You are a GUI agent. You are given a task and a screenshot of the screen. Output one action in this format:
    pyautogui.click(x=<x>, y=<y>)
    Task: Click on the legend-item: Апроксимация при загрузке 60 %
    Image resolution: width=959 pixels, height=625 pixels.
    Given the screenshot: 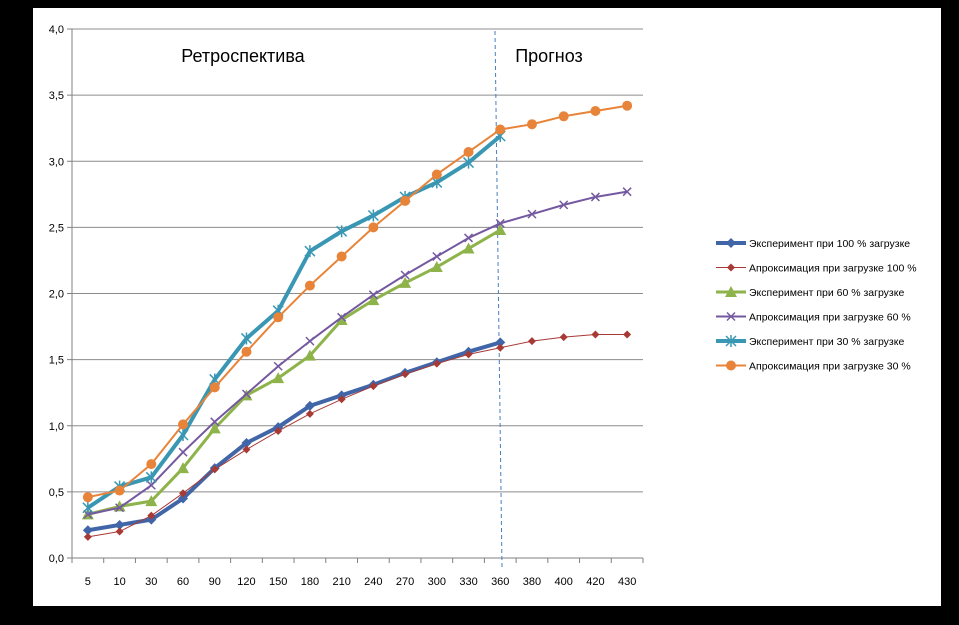 What is the action you would take?
    pyautogui.click(x=813, y=318)
    